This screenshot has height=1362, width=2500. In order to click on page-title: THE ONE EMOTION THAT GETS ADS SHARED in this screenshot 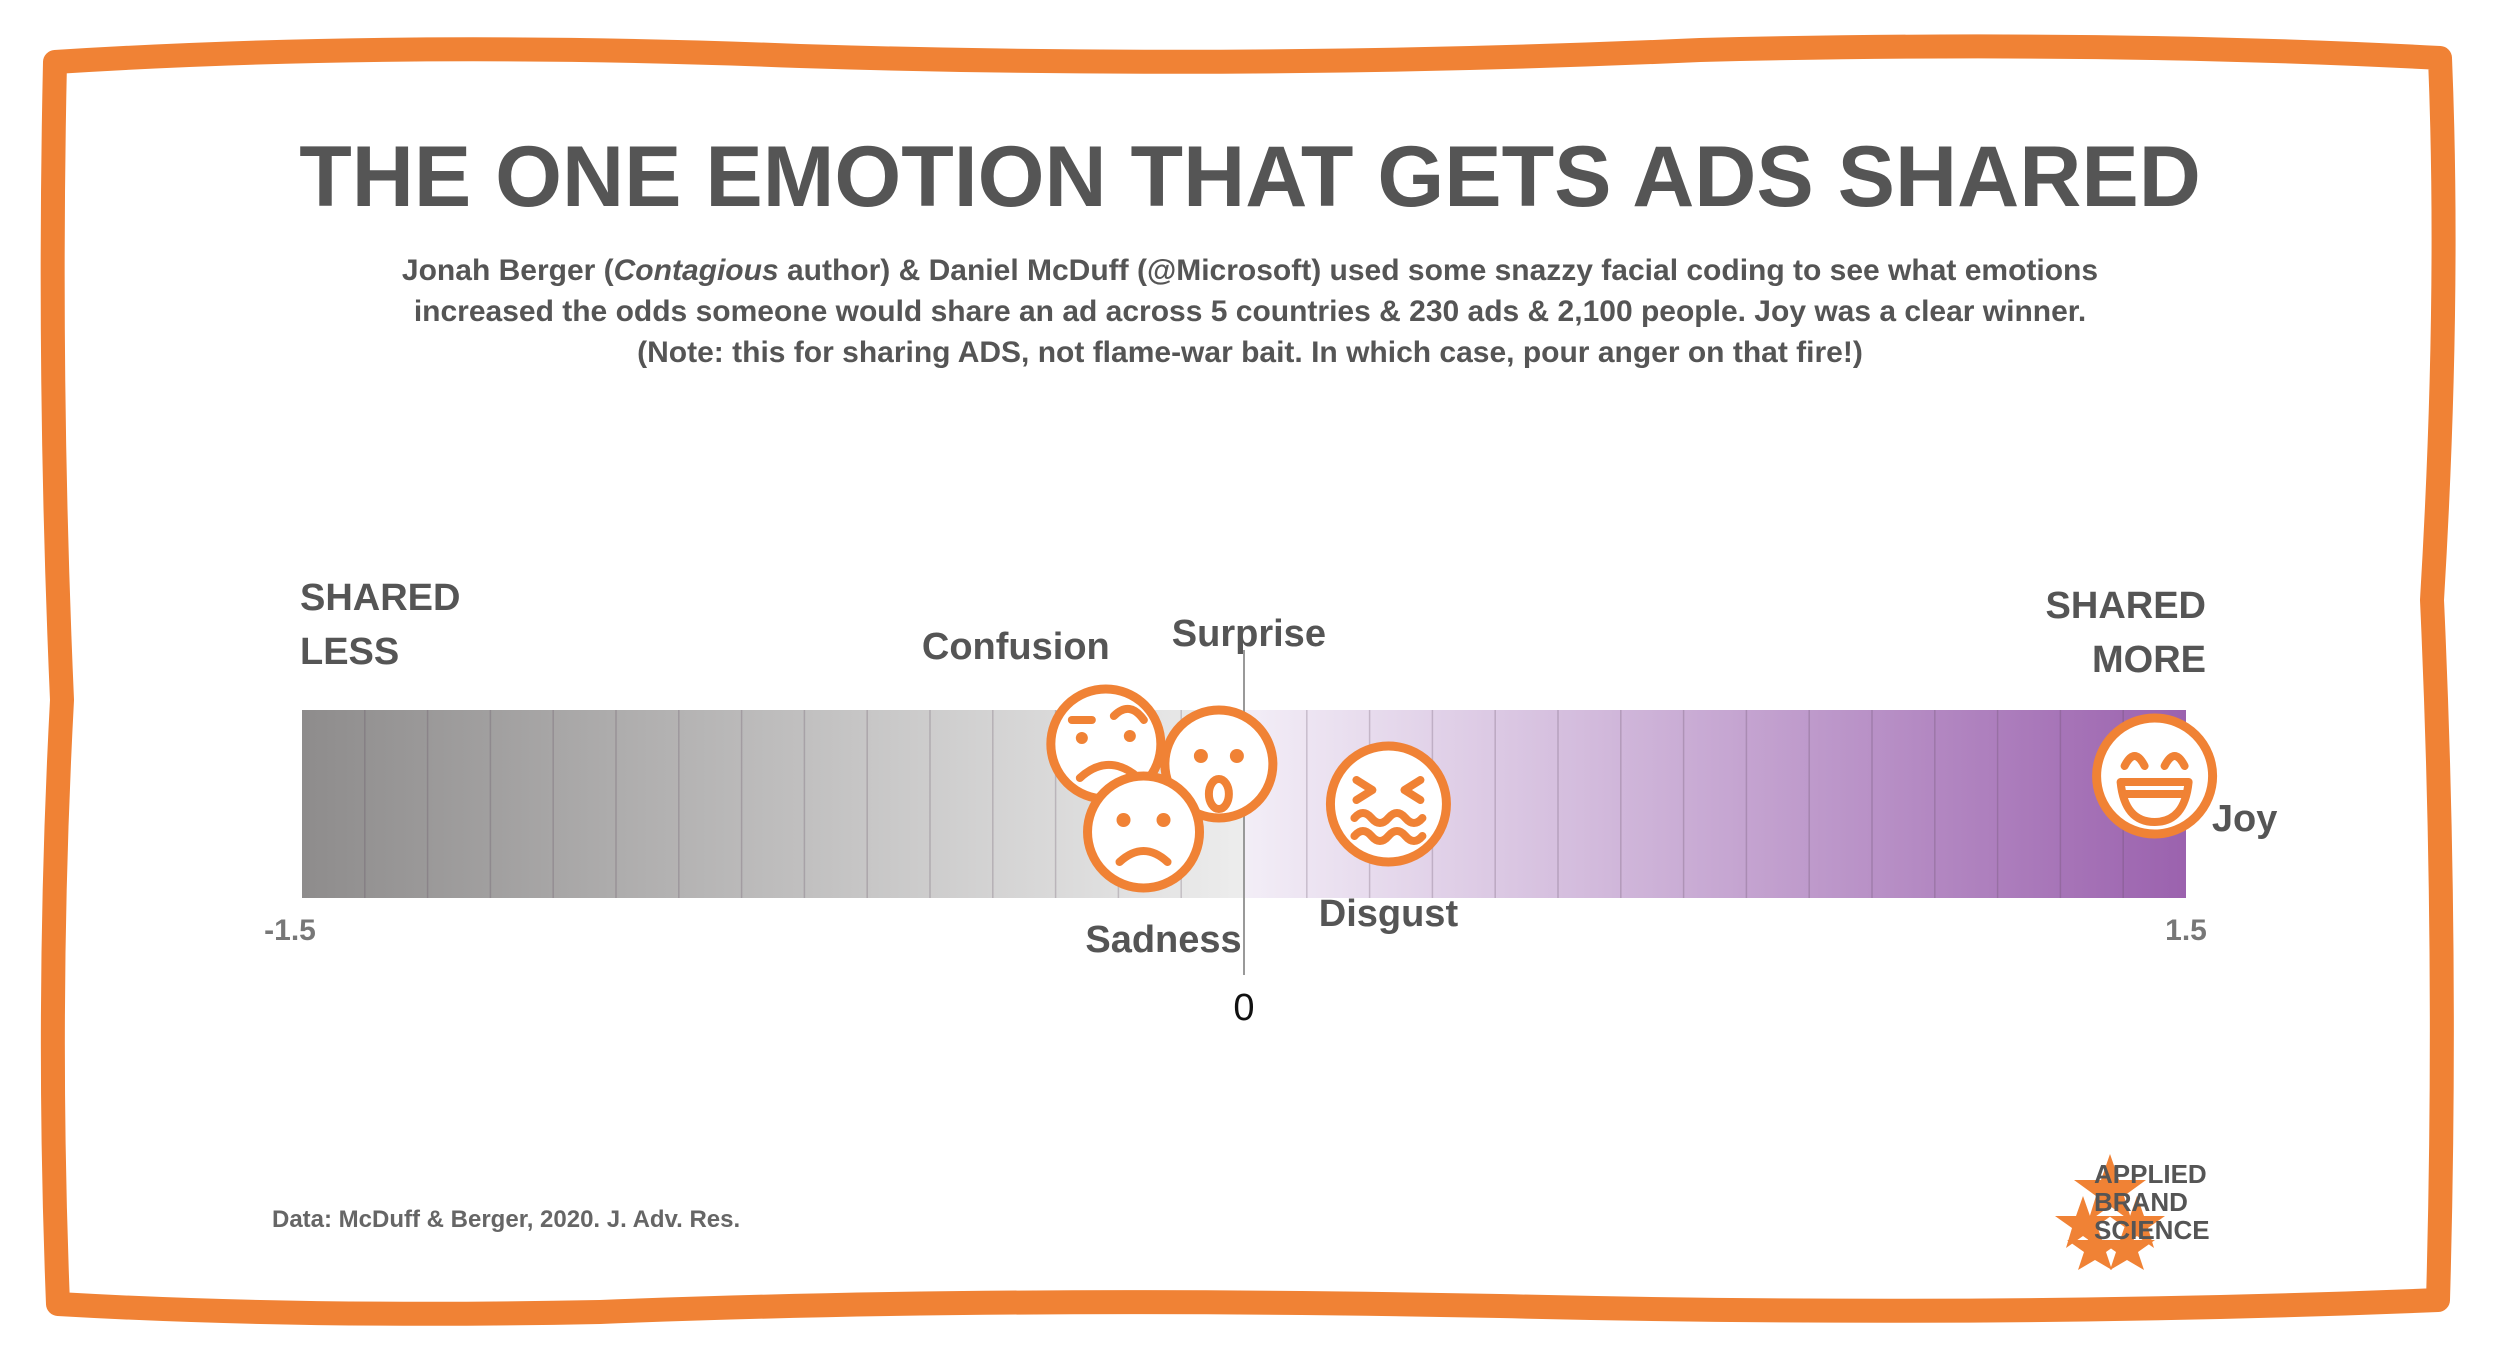, I will do `click(1250, 177)`.